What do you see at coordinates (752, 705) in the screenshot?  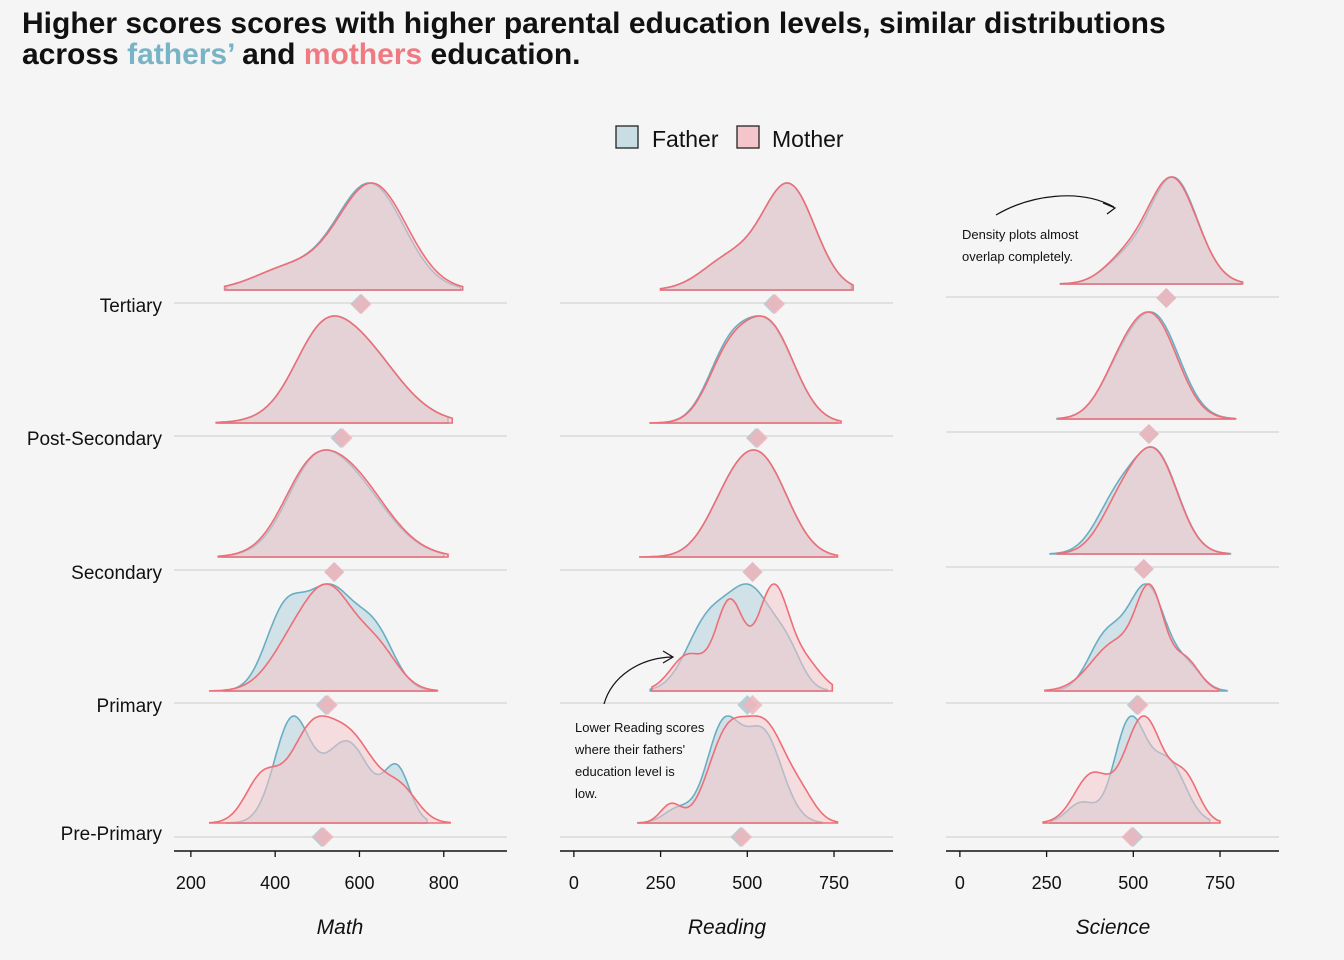 I see `reading-mean-mother-primary` at bounding box center [752, 705].